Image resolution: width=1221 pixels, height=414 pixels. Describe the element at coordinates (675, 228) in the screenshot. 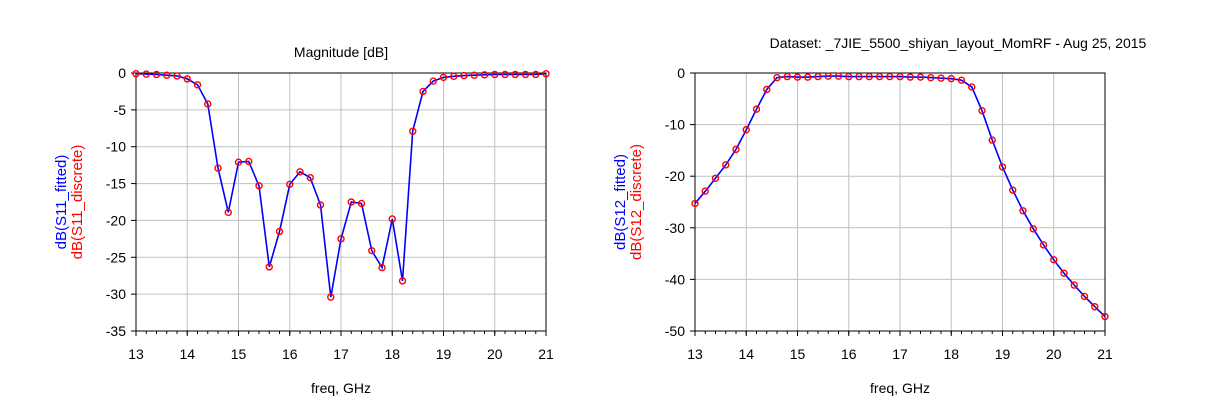

I see `chart2-y-tick-label: -30` at that location.